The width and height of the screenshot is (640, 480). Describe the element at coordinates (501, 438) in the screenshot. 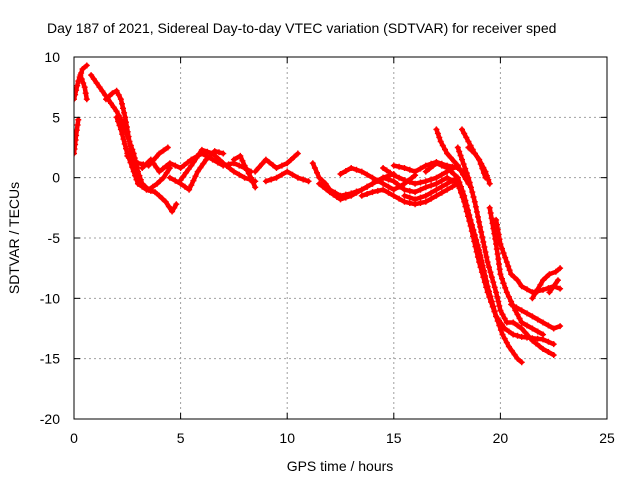

I see `x-tick-label: 20` at that location.